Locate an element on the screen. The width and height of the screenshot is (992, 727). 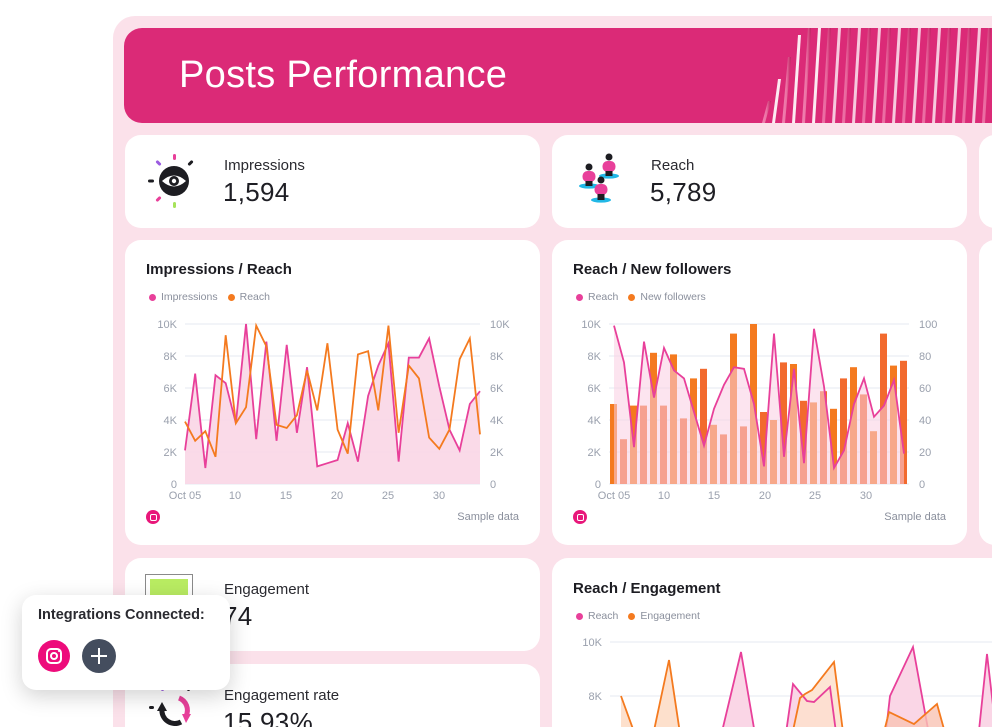
legend-label: Impressions is located at coordinates (189, 297).